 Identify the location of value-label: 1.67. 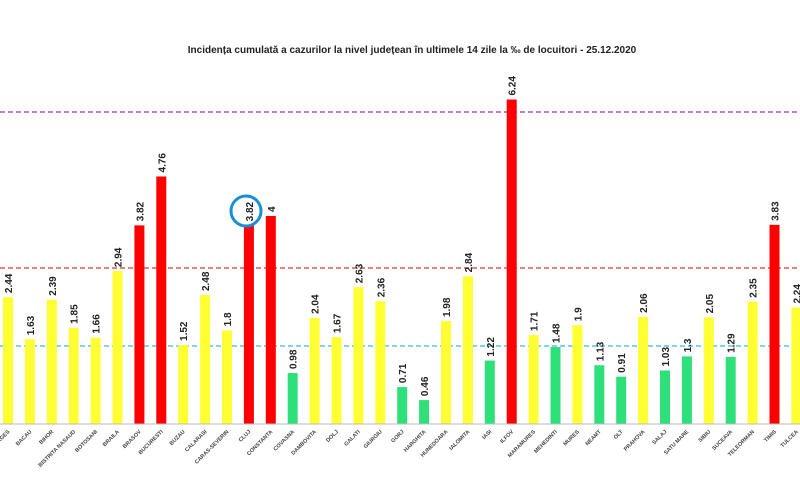
(338, 323).